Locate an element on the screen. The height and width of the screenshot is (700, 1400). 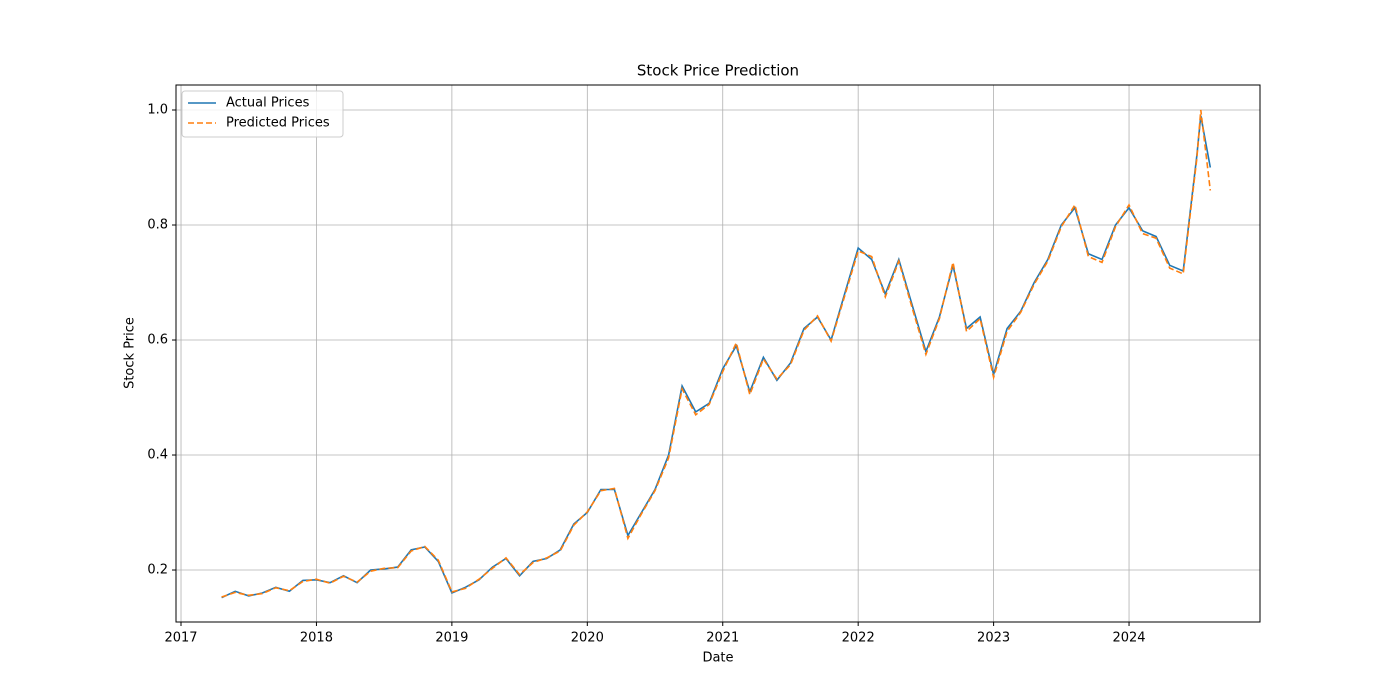
y-axis-label: Stock Price is located at coordinates (130, 353).